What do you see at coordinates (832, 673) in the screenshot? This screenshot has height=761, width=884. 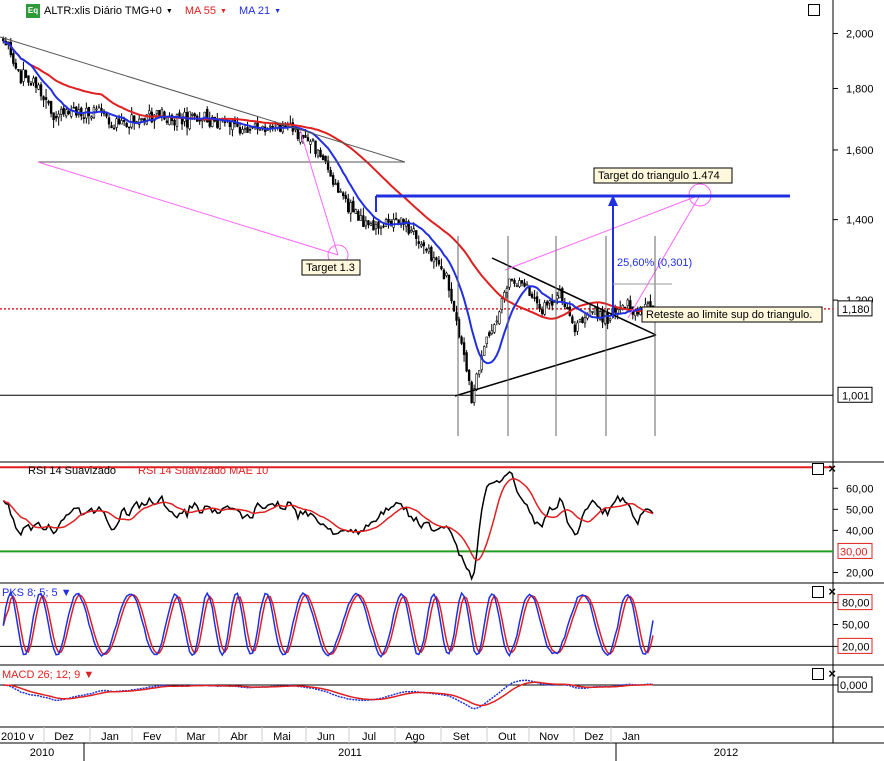 I see `macd-panel-close-icon: ×` at bounding box center [832, 673].